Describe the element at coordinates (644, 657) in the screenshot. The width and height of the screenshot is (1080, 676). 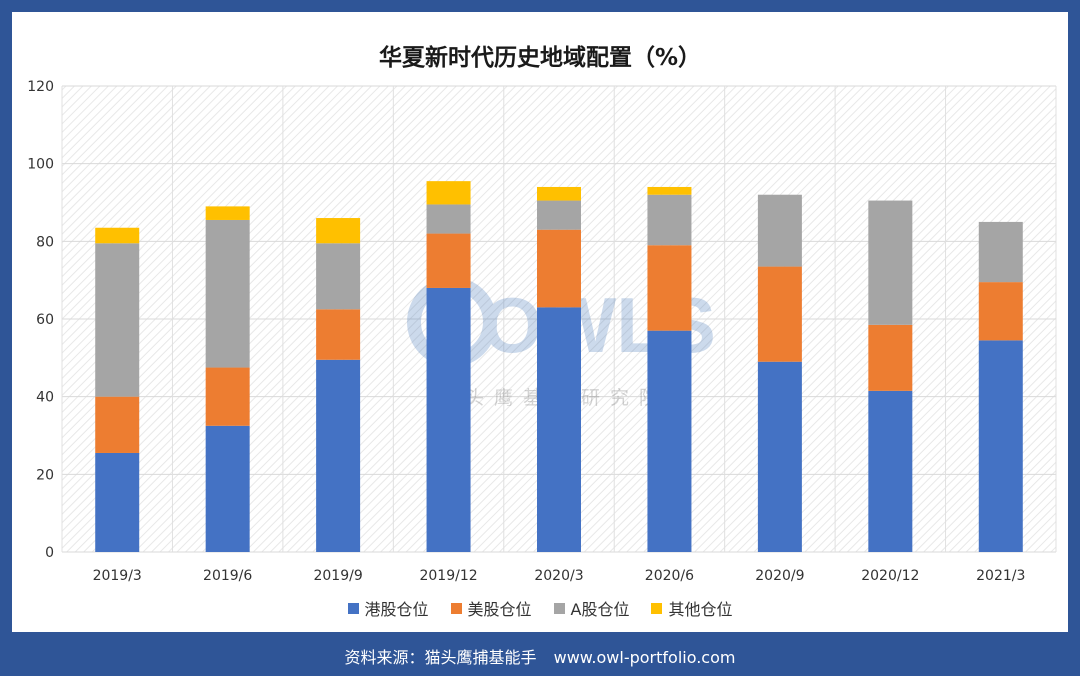
I see `footer-url: www.owl-portfolio.com` at that location.